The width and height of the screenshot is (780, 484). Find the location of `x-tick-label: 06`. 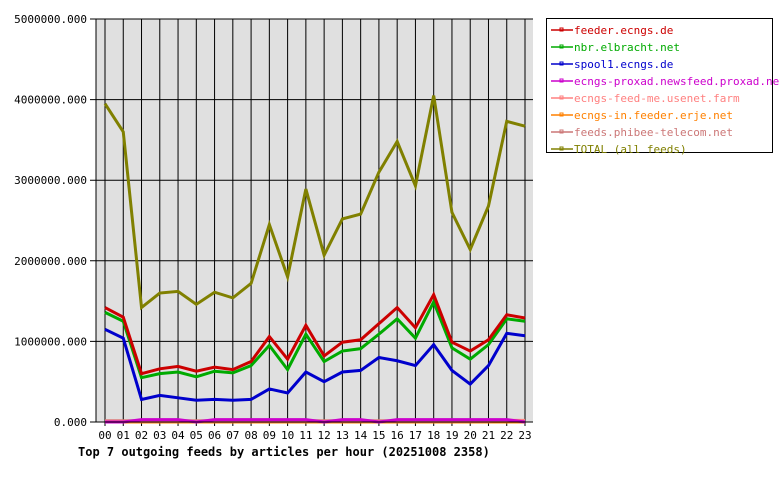

x-tick-label: 06 is located at coordinates (214, 435).